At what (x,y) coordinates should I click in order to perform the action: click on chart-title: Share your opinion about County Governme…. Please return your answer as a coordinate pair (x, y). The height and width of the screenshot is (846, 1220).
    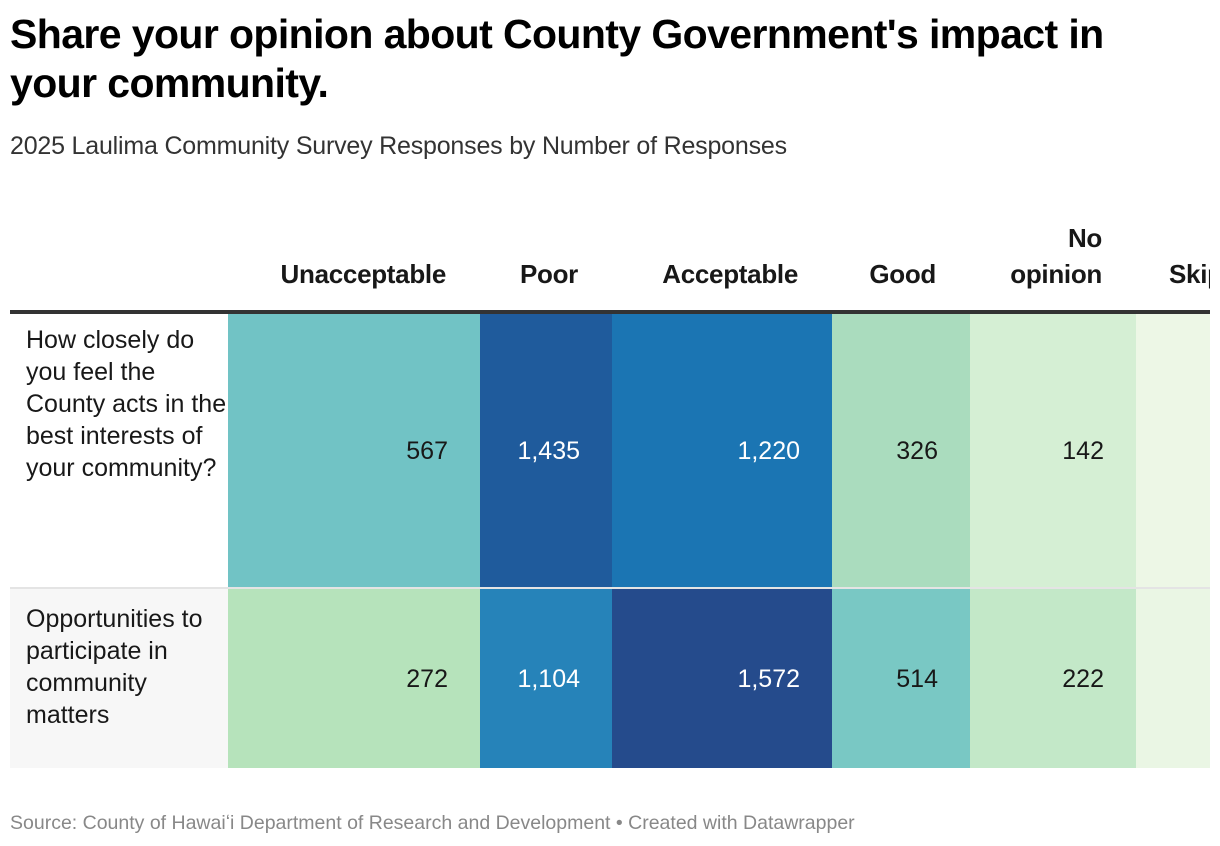
    Looking at the image, I should click on (557, 58).